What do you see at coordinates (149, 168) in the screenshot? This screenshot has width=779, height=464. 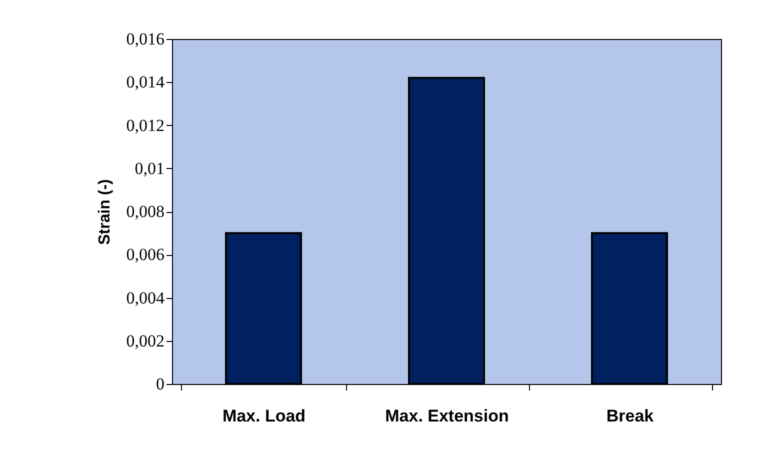 I see `y-tick-label: 0,01` at bounding box center [149, 168].